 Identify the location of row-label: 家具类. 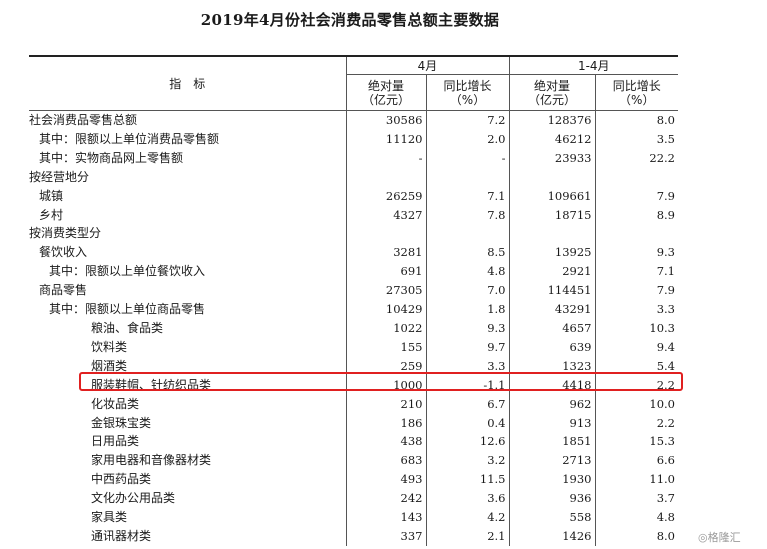
(109, 517).